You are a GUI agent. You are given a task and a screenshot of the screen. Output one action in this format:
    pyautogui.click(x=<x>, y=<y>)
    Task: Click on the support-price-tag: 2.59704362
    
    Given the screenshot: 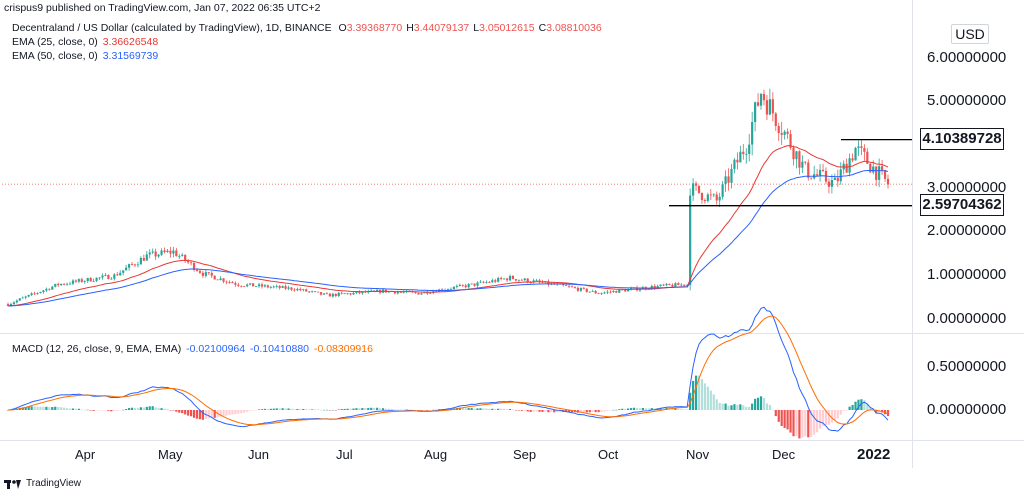 What is the action you would take?
    pyautogui.click(x=962, y=205)
    